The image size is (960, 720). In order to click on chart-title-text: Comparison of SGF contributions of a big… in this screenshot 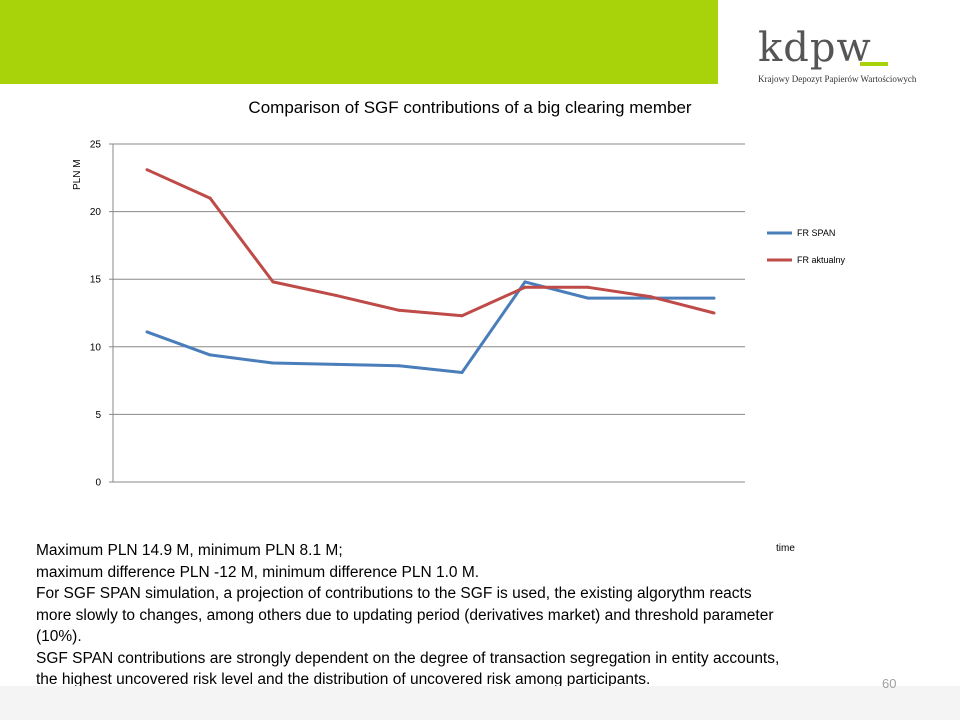, I will do `click(470, 107)`.